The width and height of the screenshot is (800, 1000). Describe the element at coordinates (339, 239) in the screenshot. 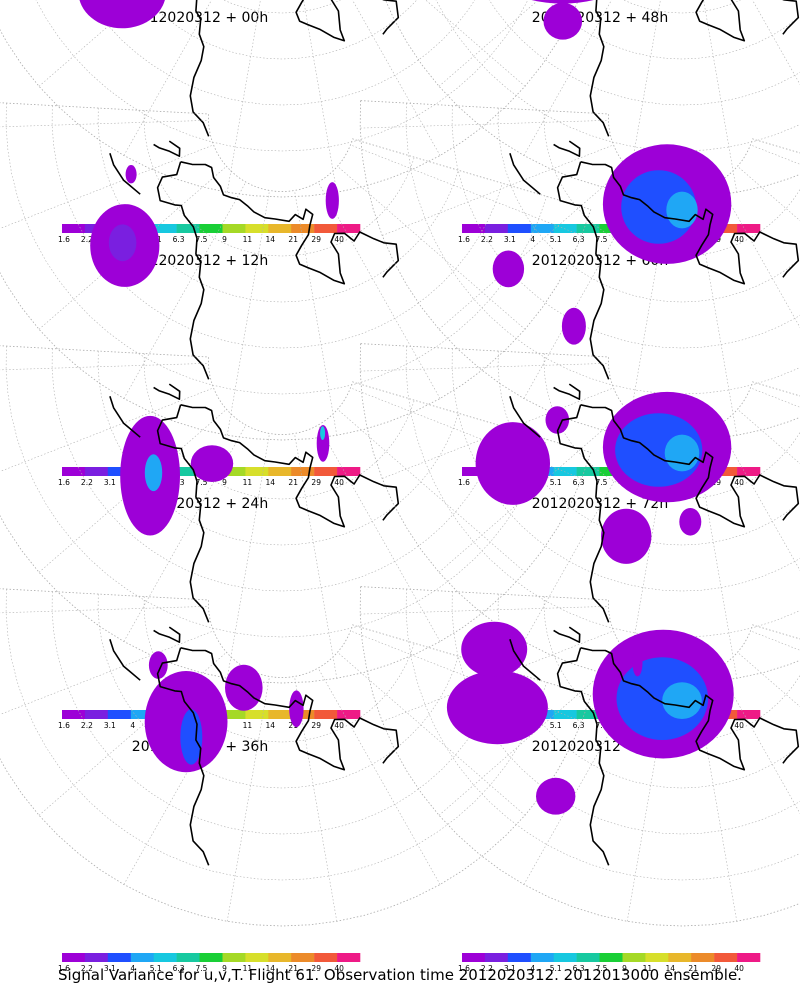

I see `colorbar-tick-label: 40` at that location.